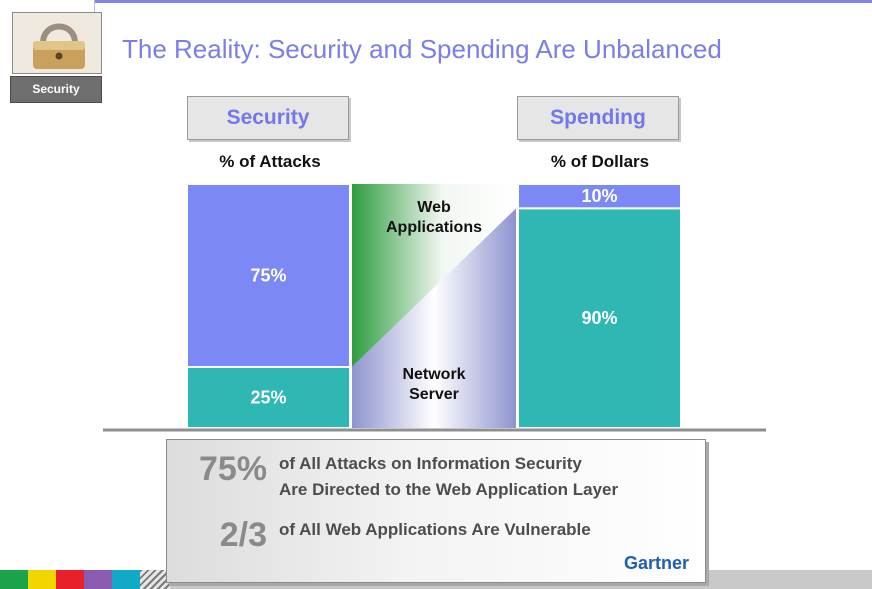 The image size is (872, 589). Describe the element at coordinates (57, 43) in the screenshot. I see `padlock-icon` at that location.